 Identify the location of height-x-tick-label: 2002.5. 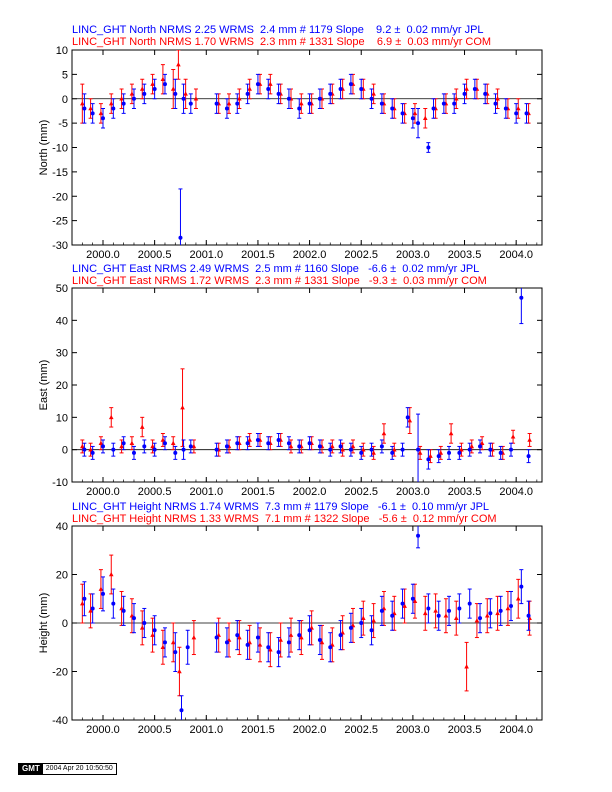
(361, 730).